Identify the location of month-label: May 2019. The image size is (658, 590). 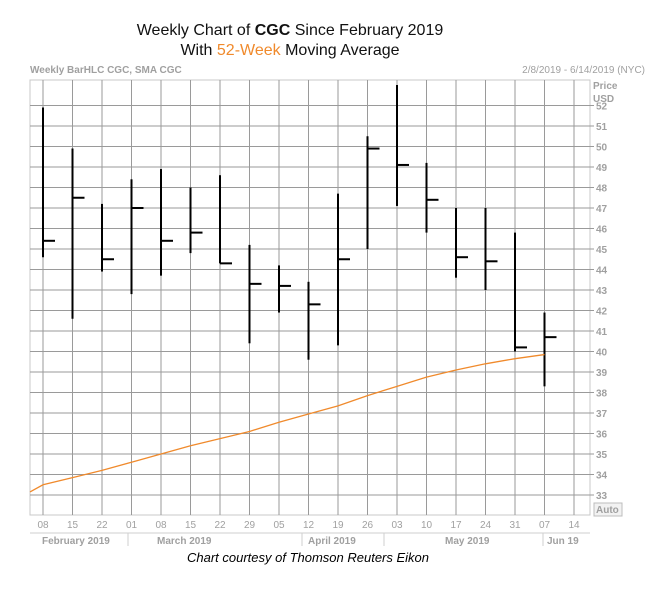
(467, 541).